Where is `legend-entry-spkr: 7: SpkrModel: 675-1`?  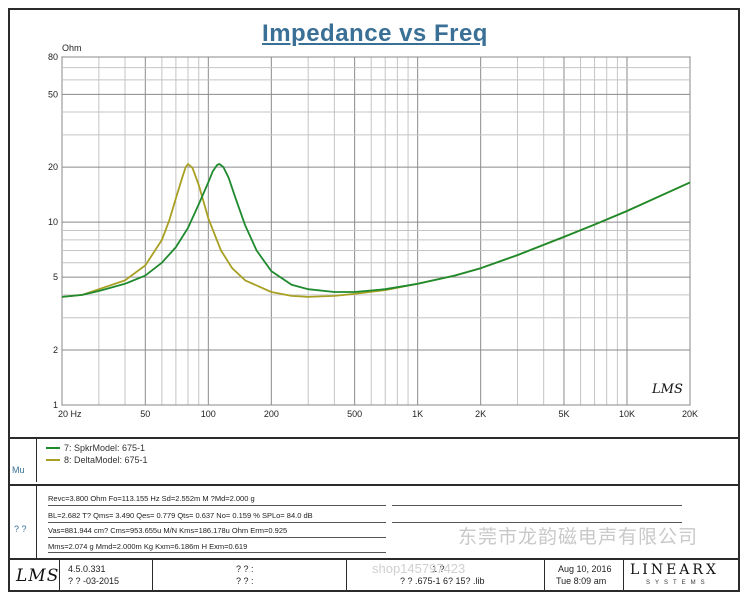 legend-entry-spkr: 7: SpkrModel: 675-1 is located at coordinates (95, 448).